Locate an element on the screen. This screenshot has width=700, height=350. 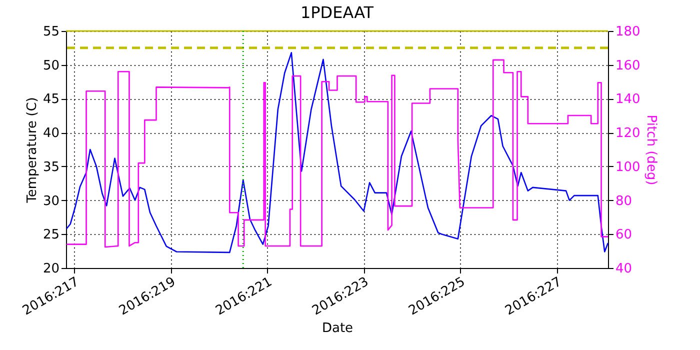
y-tick-label: 20 is located at coordinates (51, 269).